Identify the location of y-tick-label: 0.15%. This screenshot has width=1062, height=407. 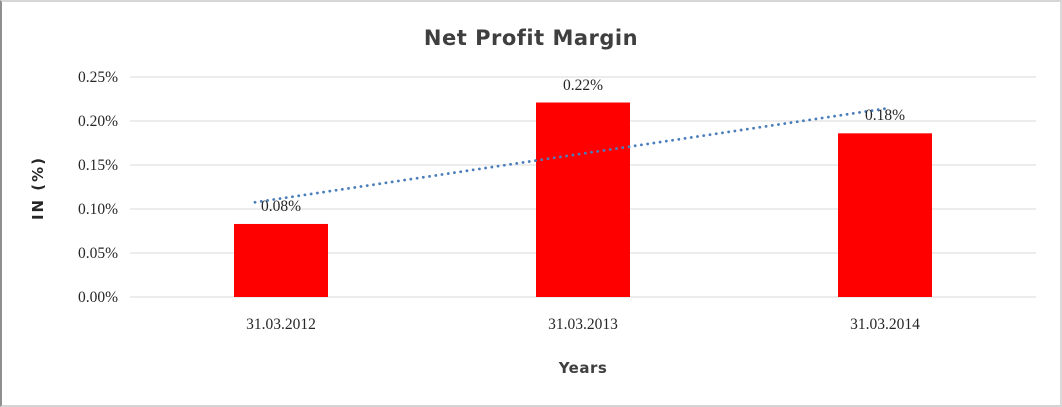
(97, 165).